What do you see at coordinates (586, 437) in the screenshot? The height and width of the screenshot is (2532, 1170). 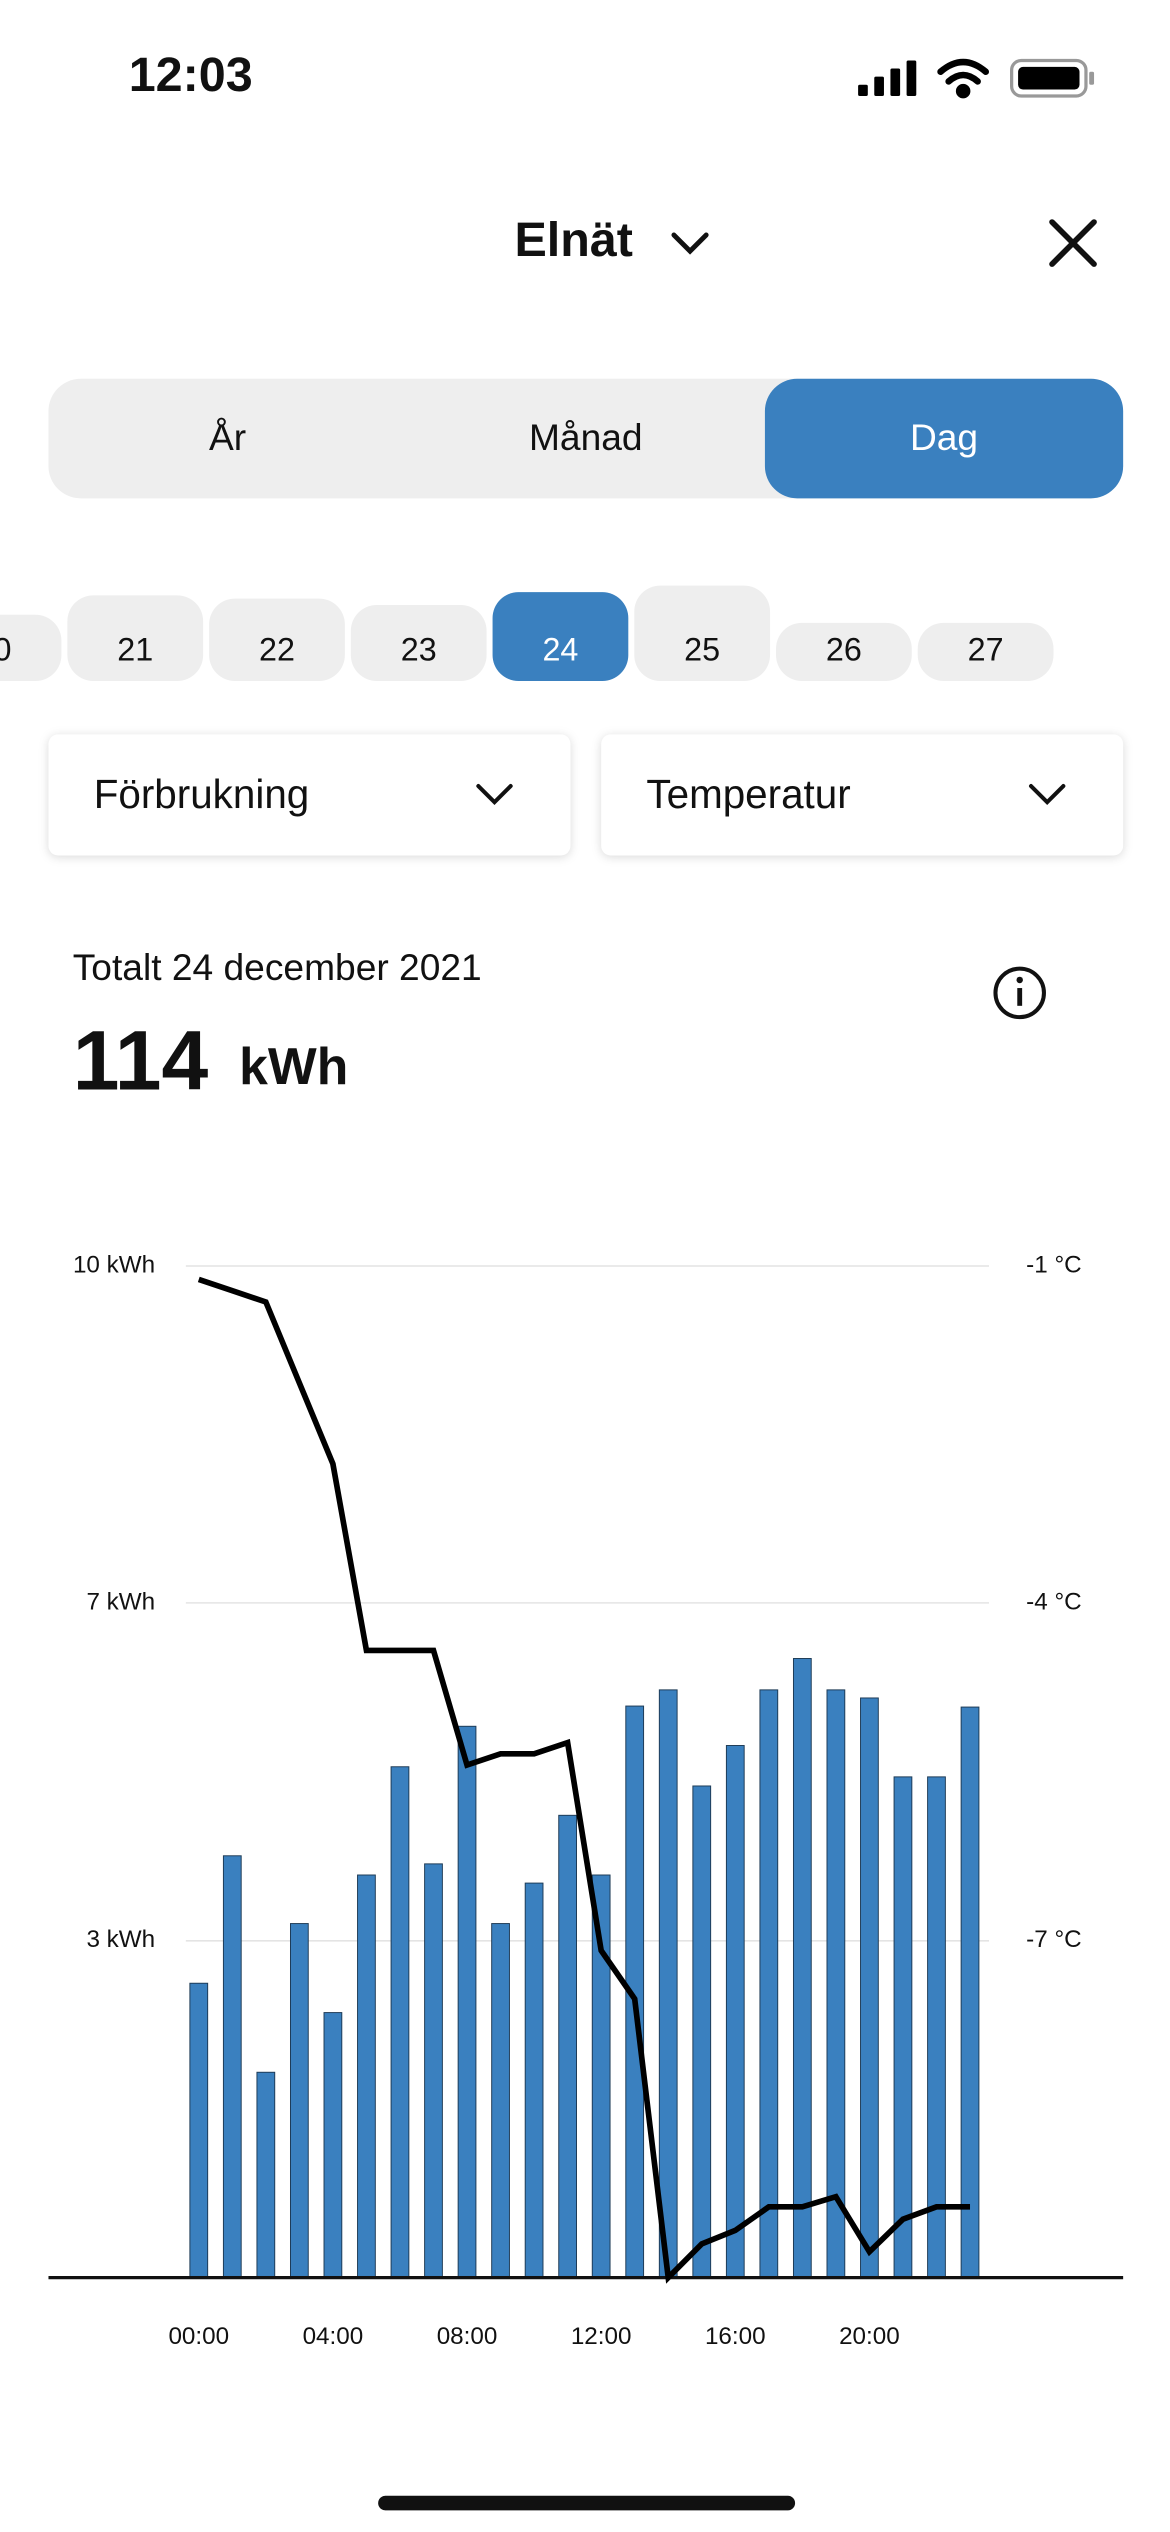 I see `tab-label: Månad` at bounding box center [586, 437].